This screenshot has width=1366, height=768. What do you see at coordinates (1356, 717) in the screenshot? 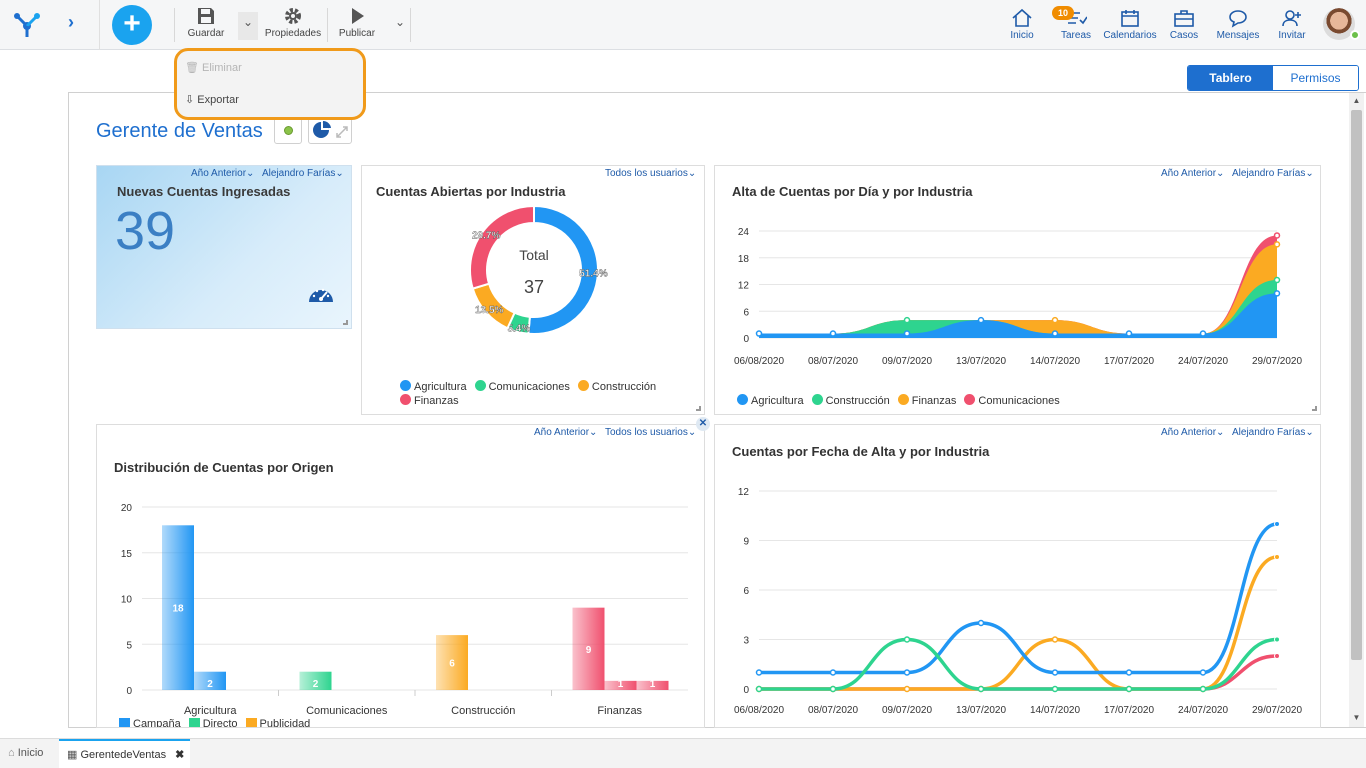
I see `scroll-down-icon: ▼` at bounding box center [1356, 717].